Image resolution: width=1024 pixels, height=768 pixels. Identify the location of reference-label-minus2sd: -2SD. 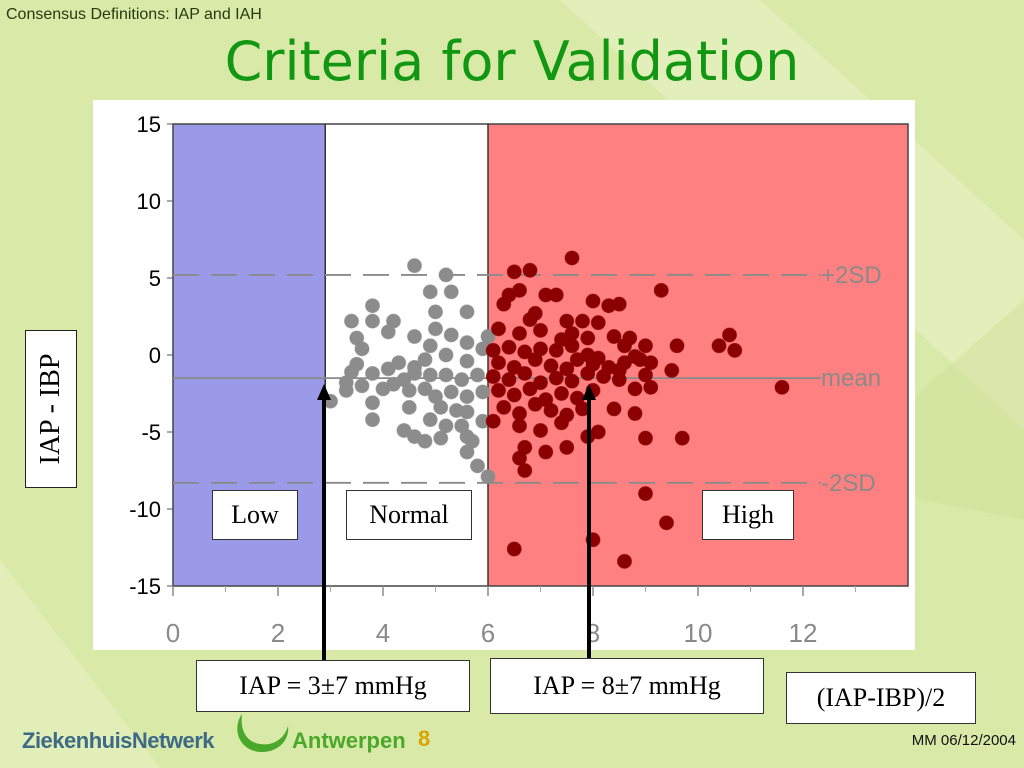
(848, 483).